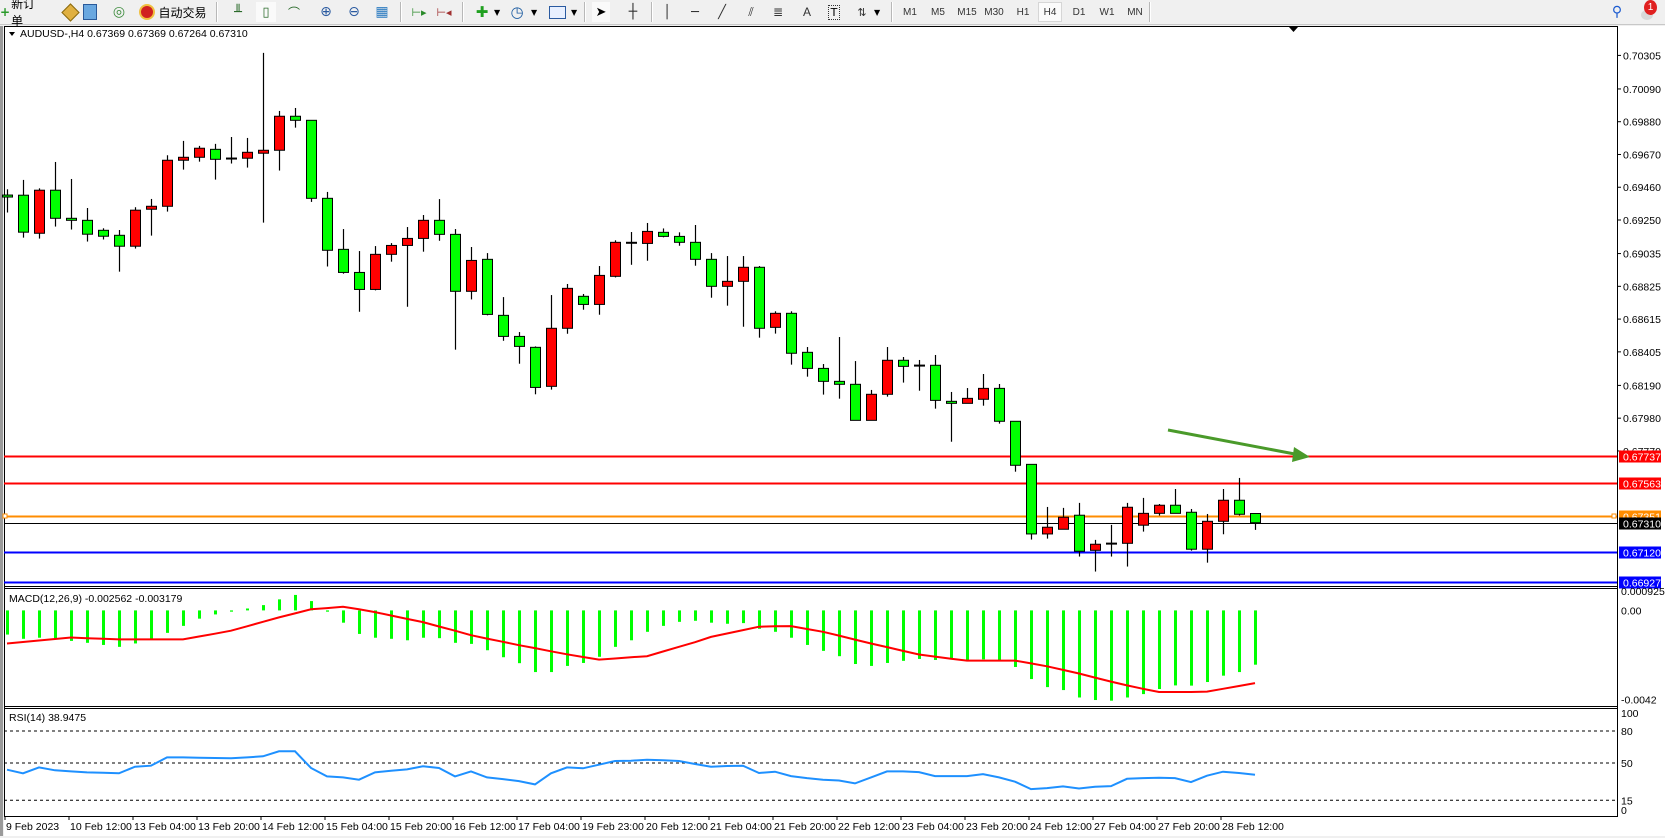 The image size is (1665, 838). Describe the element at coordinates (778, 12) in the screenshot. I see `fibonacci-tool-button: ≣` at that location.